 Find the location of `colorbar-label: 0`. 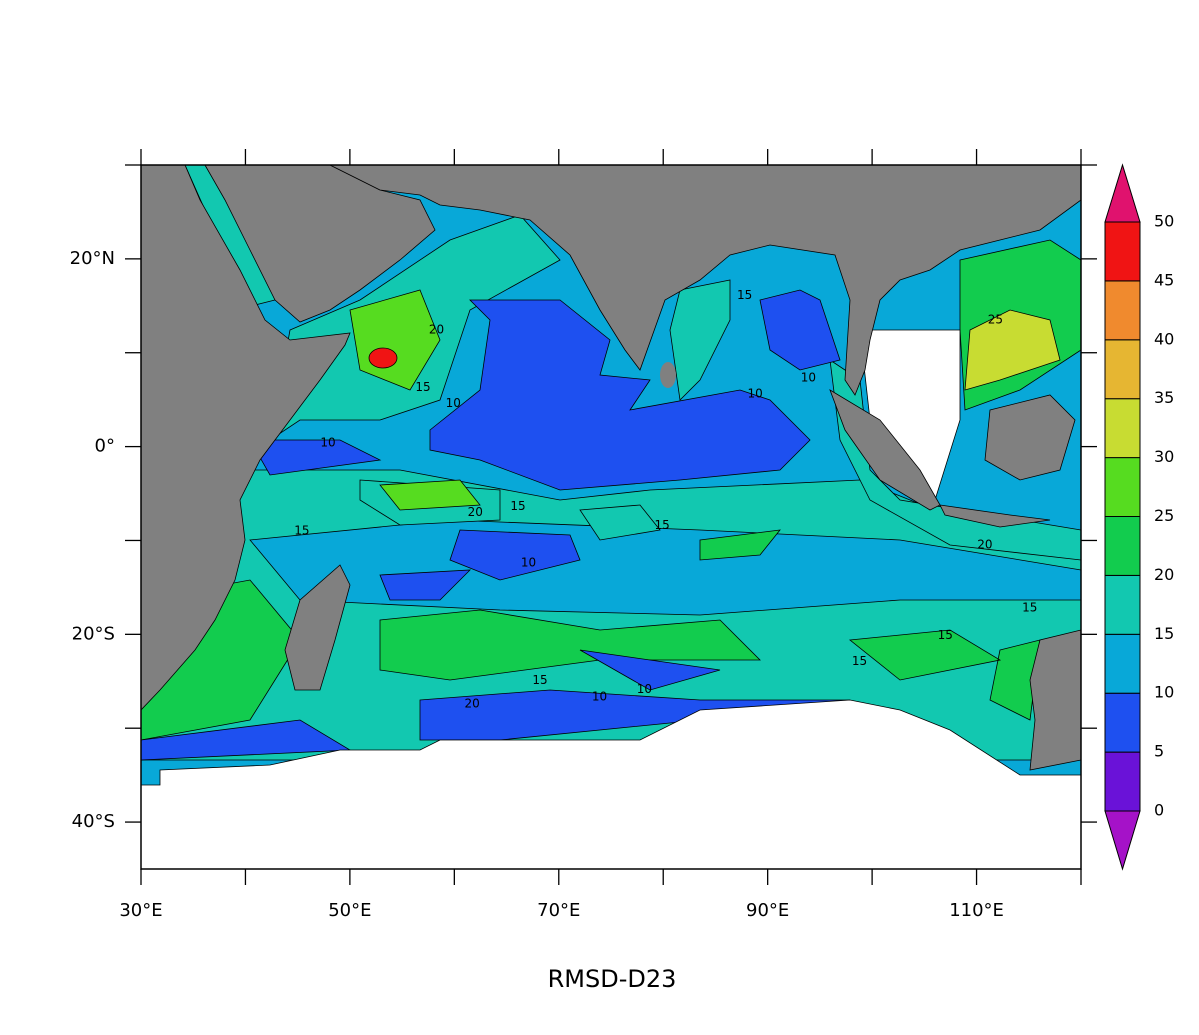

colorbar-label: 0 is located at coordinates (1159, 810).